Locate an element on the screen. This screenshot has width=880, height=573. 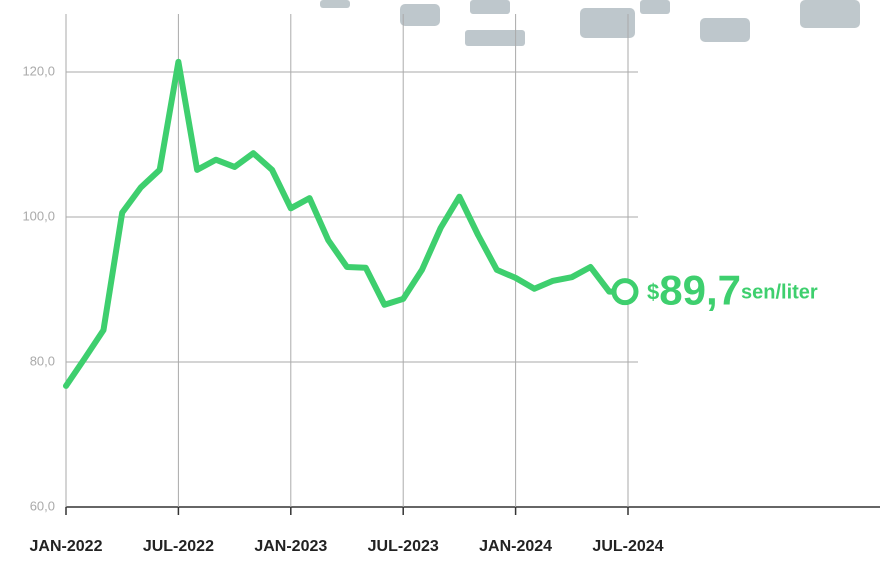
illustration is located at coordinates (590, 23).